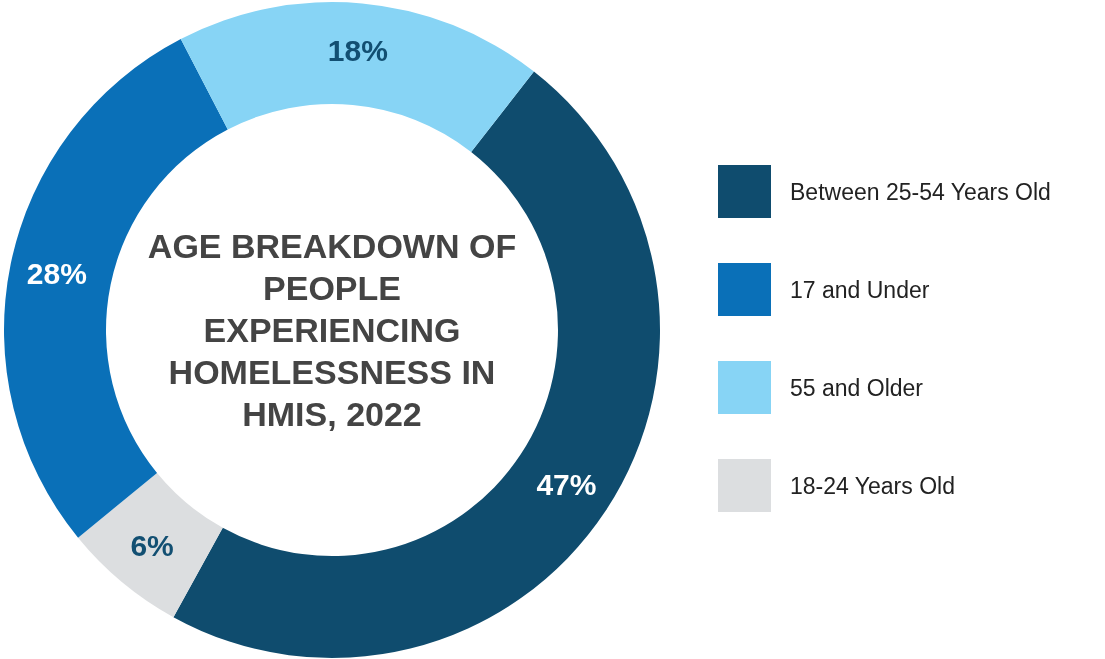 This screenshot has width=1105, height=659. What do you see at coordinates (860, 290) in the screenshot?
I see `legend-label: 17 and Under` at bounding box center [860, 290].